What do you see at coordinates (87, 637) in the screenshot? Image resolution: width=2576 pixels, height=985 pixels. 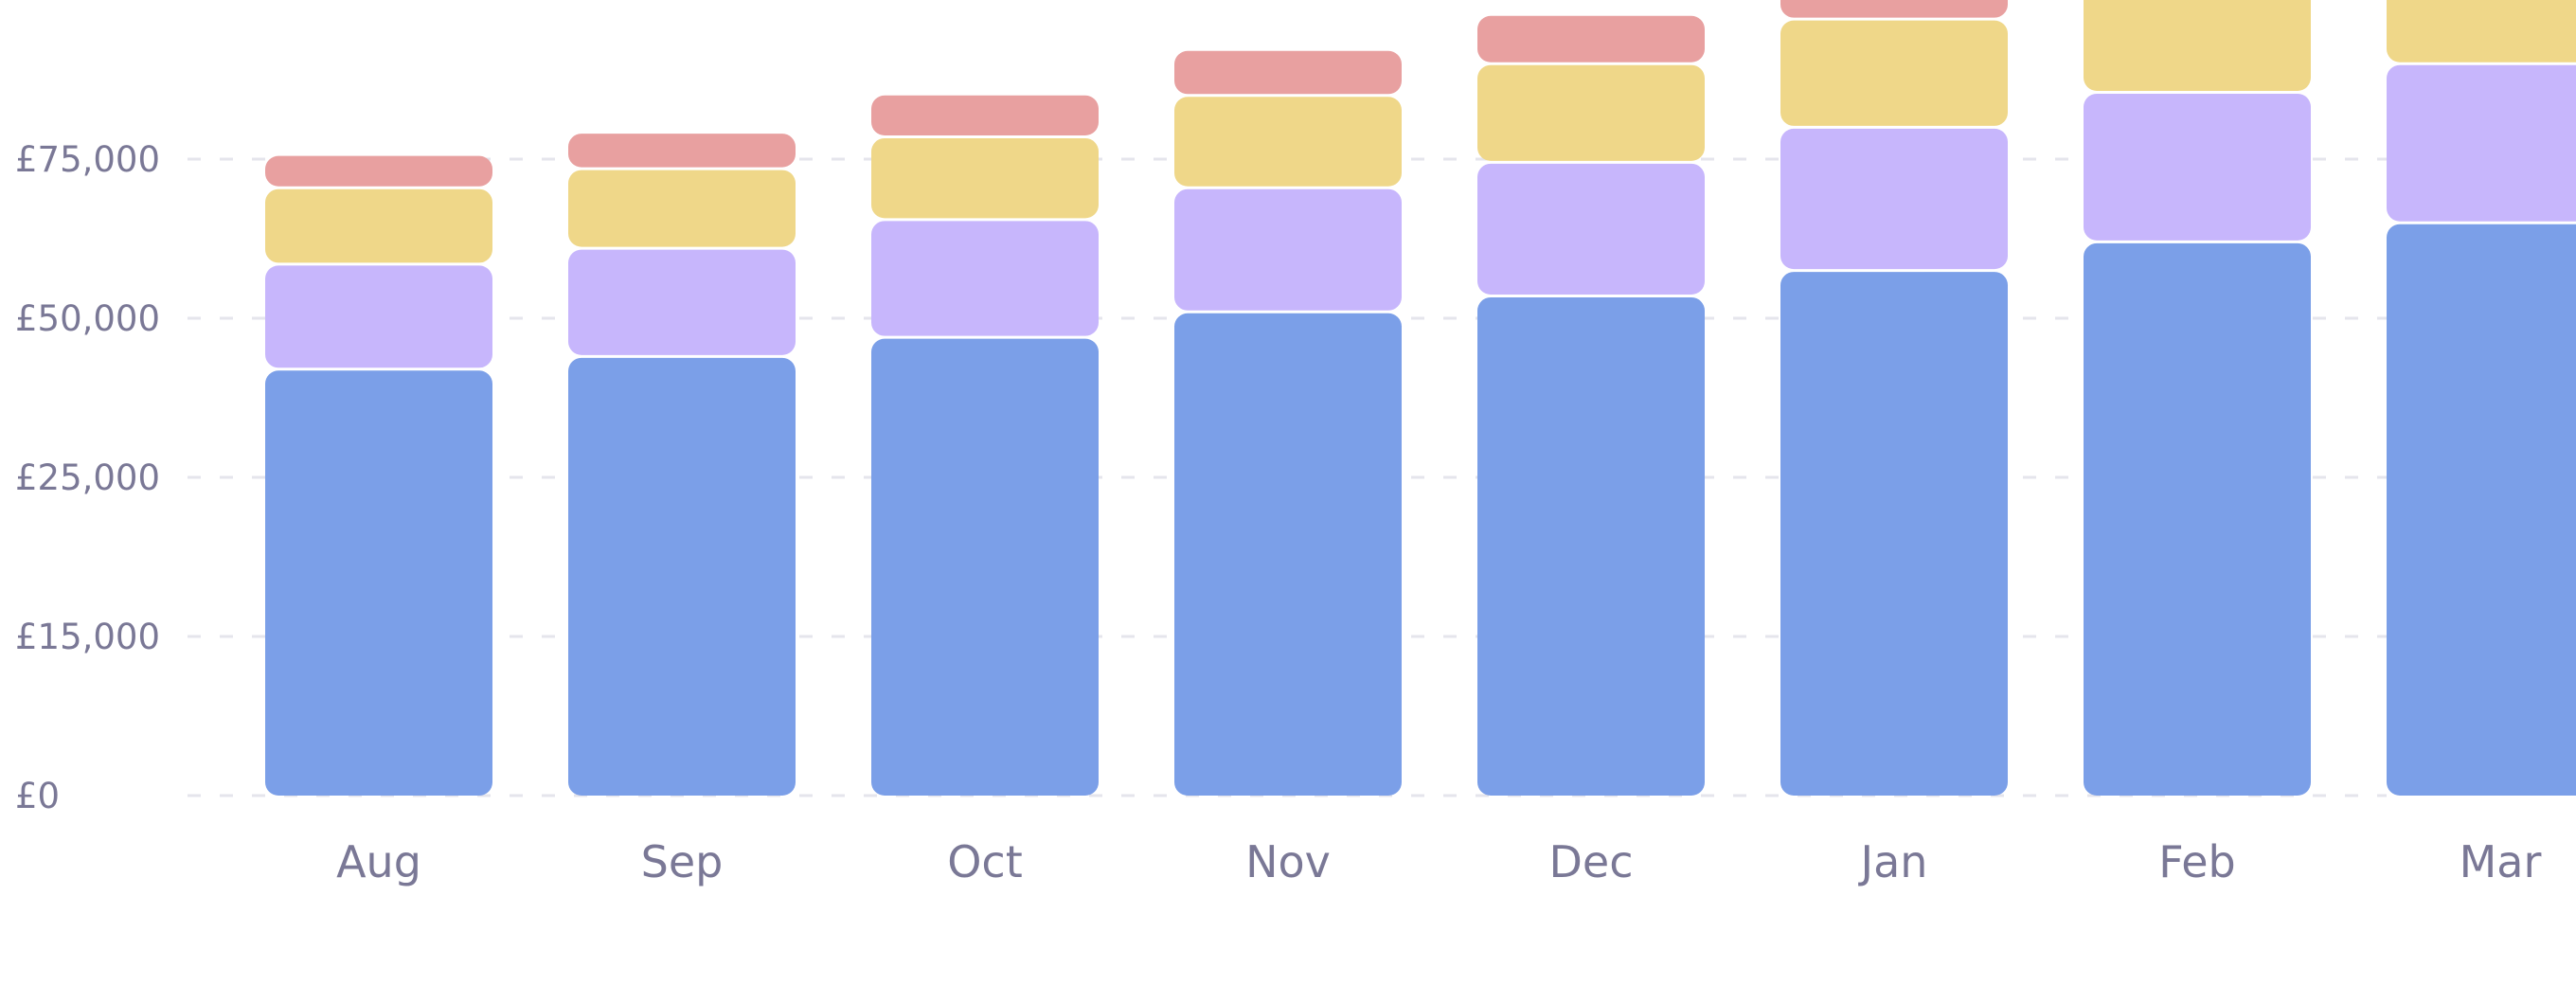 I see `y-tick-label: £15,000` at bounding box center [87, 637].